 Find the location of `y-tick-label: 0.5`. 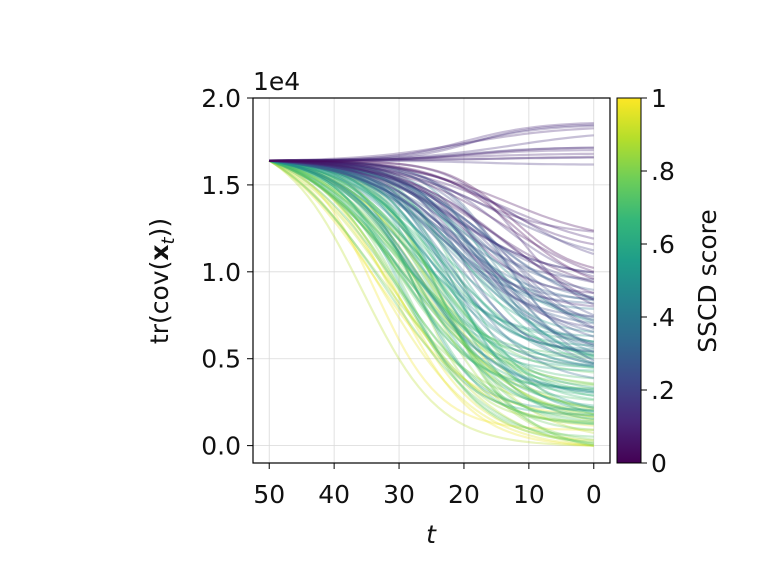

y-tick-label: 0.5 is located at coordinates (221, 359).